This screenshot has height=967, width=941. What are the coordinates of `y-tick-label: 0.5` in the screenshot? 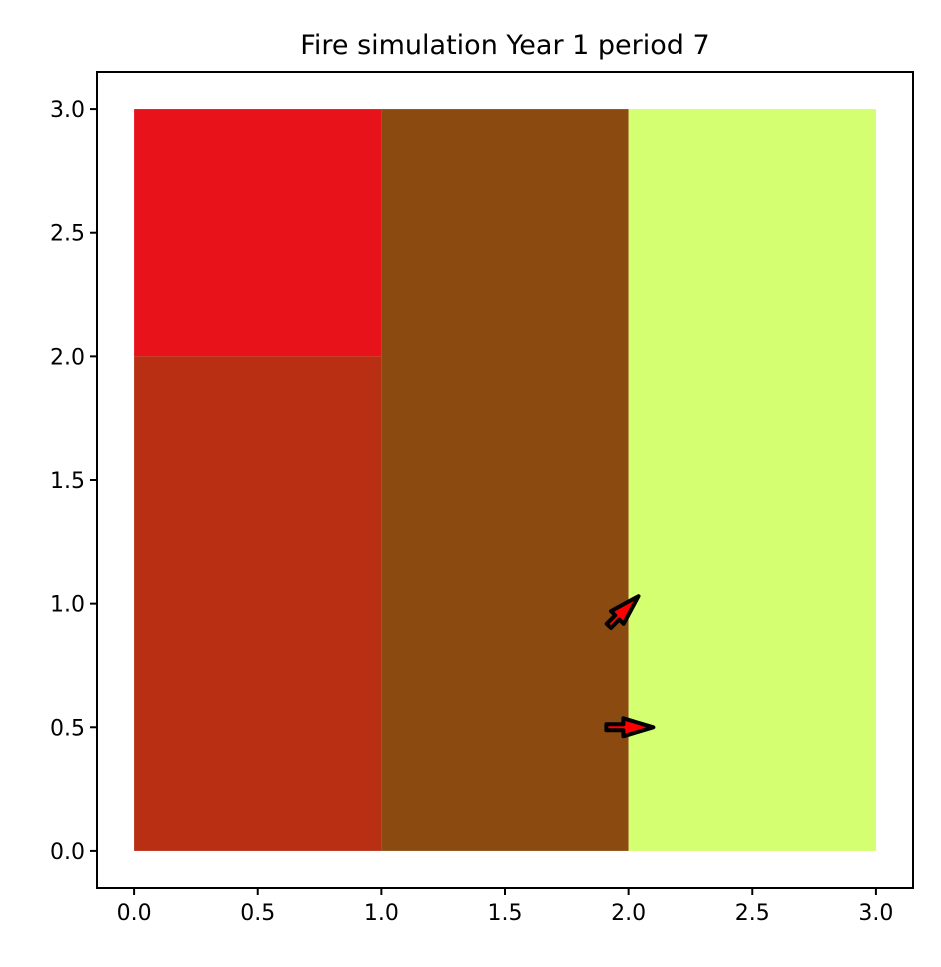 It's located at (67, 728).